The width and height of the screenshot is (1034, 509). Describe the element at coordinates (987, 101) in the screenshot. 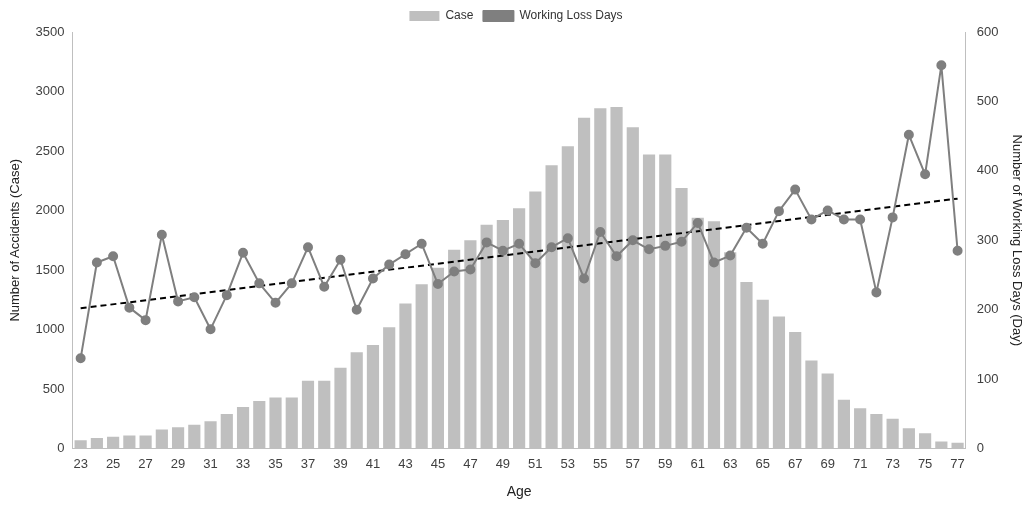

I see `y2-tick-label: 500` at that location.